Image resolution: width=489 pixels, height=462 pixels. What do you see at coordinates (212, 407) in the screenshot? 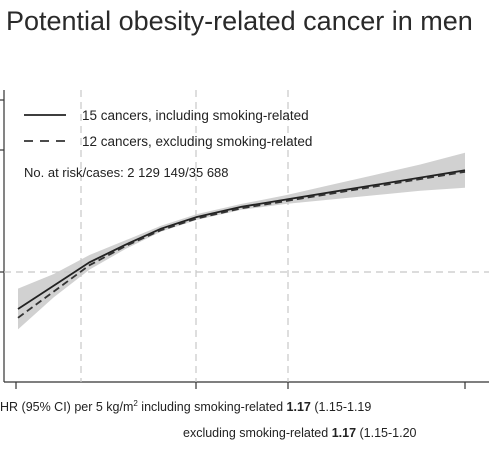
I see `hr-line1-middle: including smoking-related` at bounding box center [212, 407].